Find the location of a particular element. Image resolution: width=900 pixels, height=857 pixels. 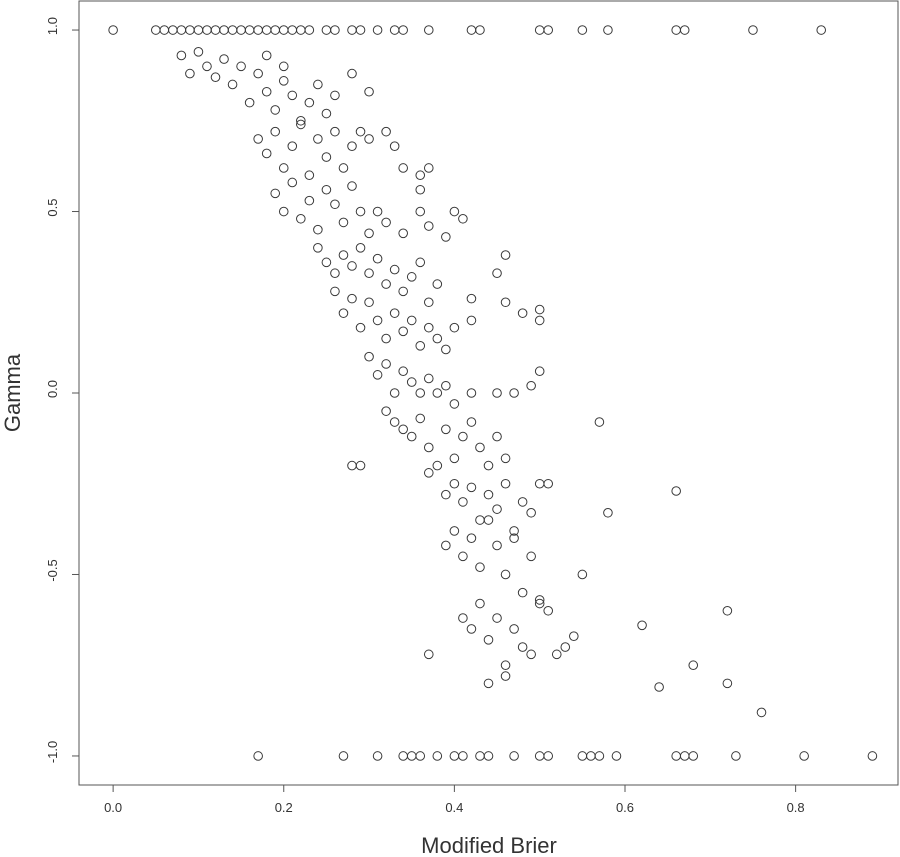

x-tick-label: 0.0 is located at coordinates (113, 807).